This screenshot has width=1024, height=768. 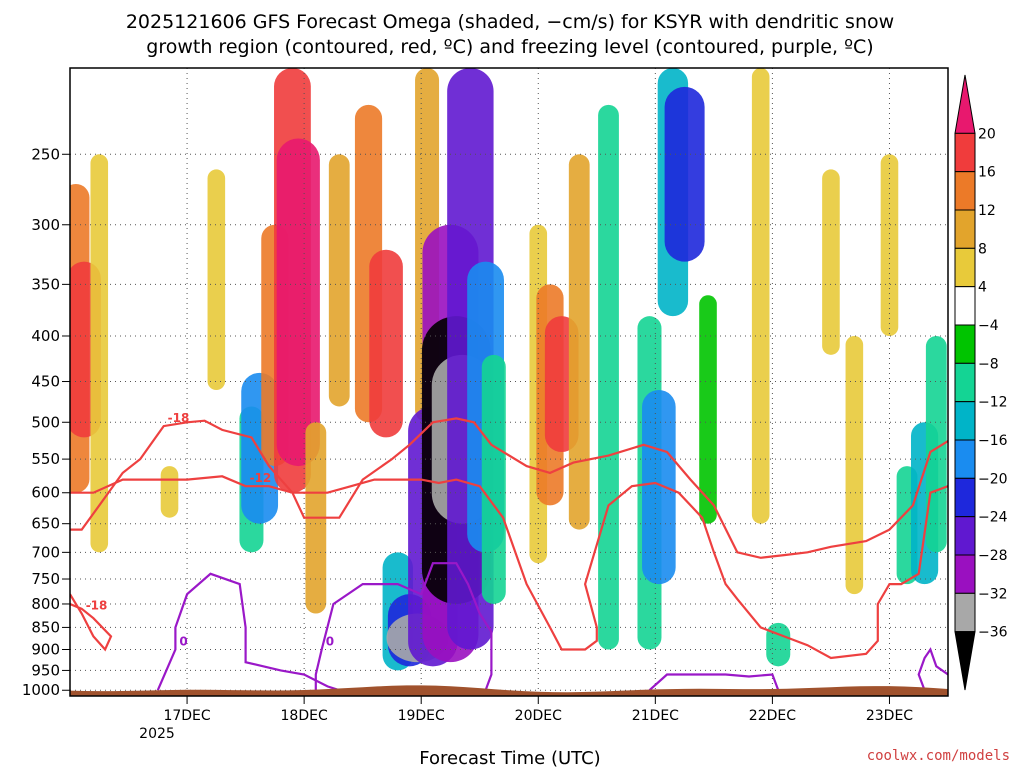 What do you see at coordinates (45, 336) in the screenshot?
I see `y-tick-label: 400` at bounding box center [45, 336].